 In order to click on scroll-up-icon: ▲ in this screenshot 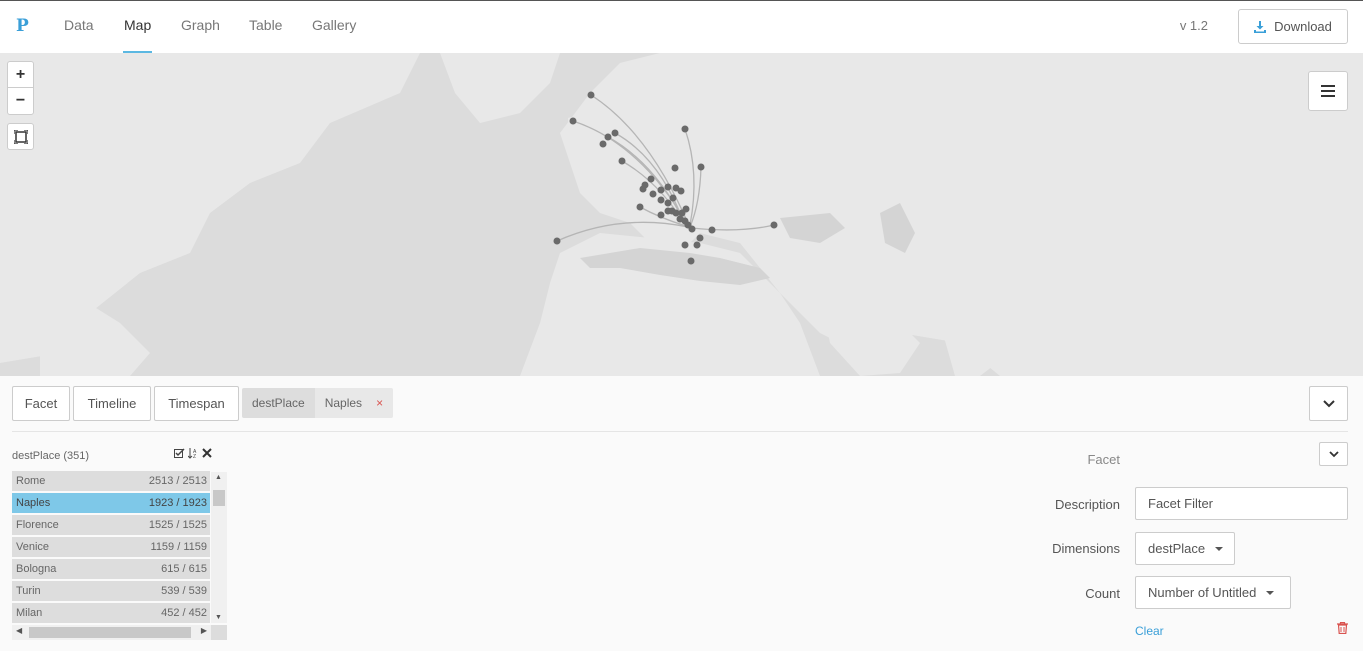, I will do `click(218, 477)`.